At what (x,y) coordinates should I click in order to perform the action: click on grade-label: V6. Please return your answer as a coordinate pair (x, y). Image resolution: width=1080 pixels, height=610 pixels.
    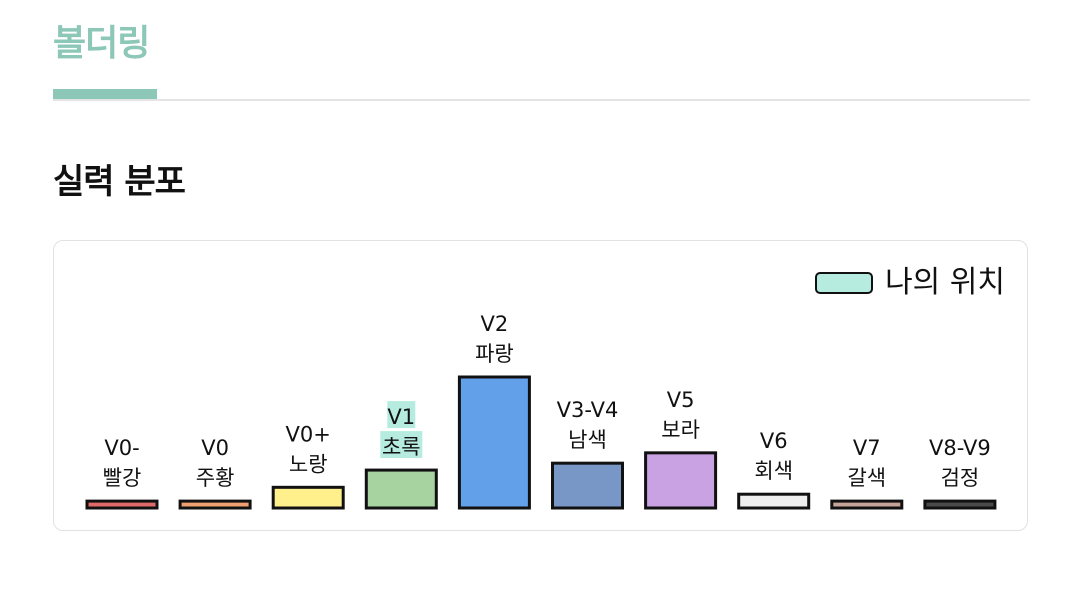
    Looking at the image, I should click on (774, 441).